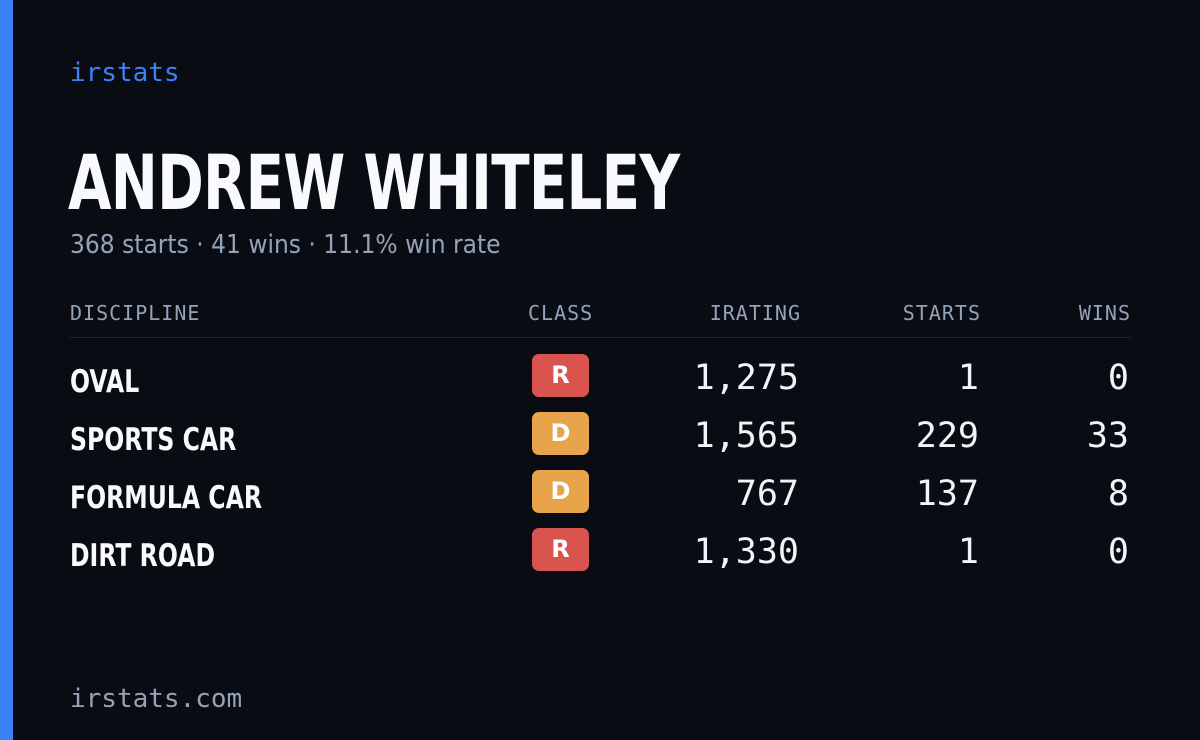  What do you see at coordinates (135, 313) in the screenshot?
I see `header-discipline: DISCIPLINE` at bounding box center [135, 313].